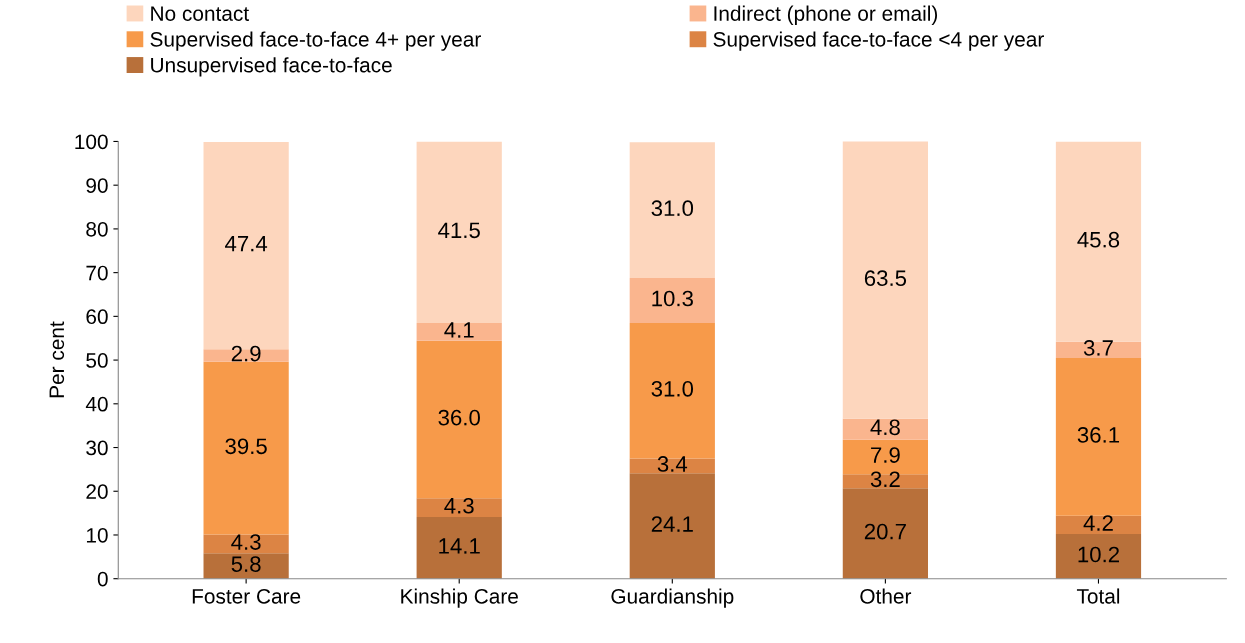  Describe the element at coordinates (878, 41) in the screenshot. I see `legend-label: Supervised face-to-face <4 per year` at that location.